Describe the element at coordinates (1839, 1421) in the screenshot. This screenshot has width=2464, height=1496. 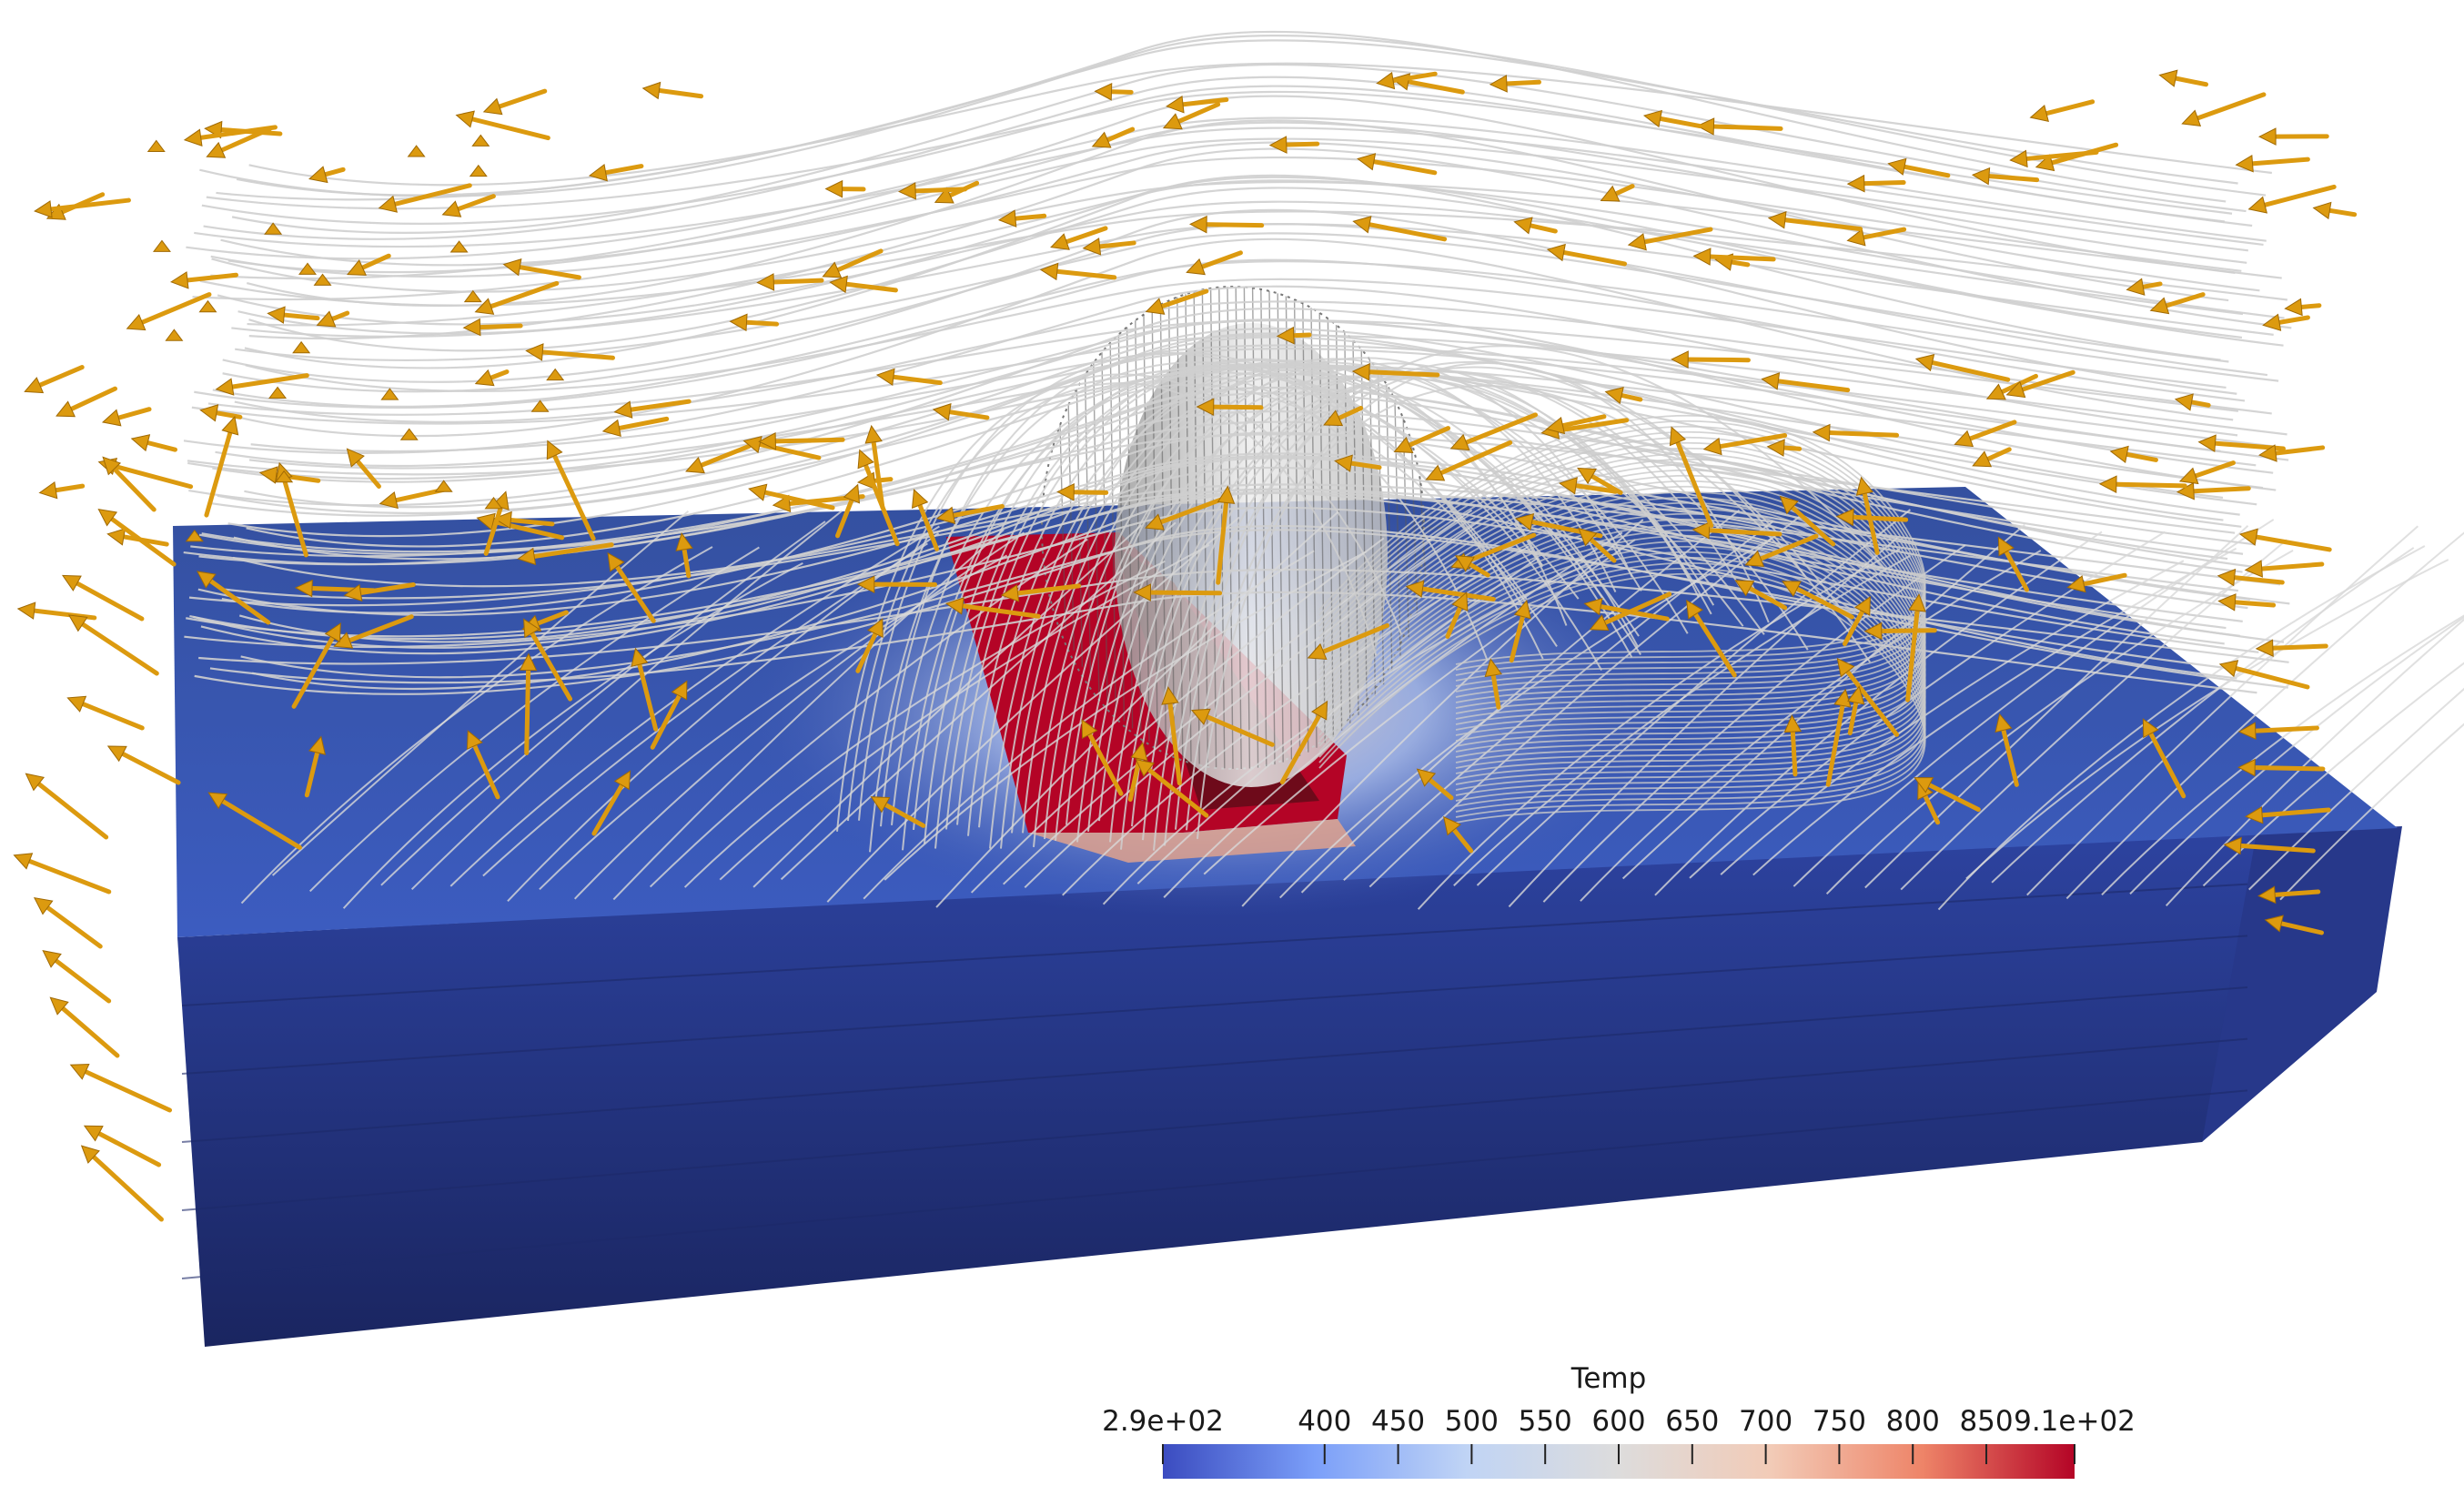
I see `color-legend-tick-label: 750` at that location.